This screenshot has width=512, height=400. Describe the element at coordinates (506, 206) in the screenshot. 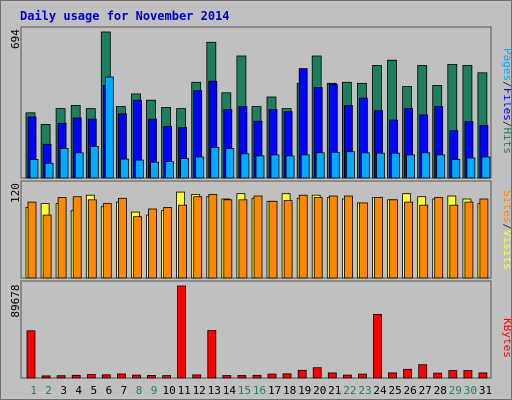

I see `side-label-part: Sites` at that location.